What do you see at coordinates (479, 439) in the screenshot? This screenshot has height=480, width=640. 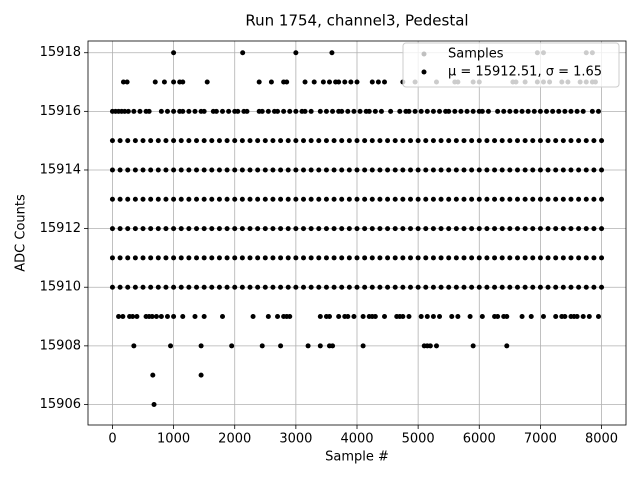 I see `x-tick-label: 6000` at bounding box center [479, 439].